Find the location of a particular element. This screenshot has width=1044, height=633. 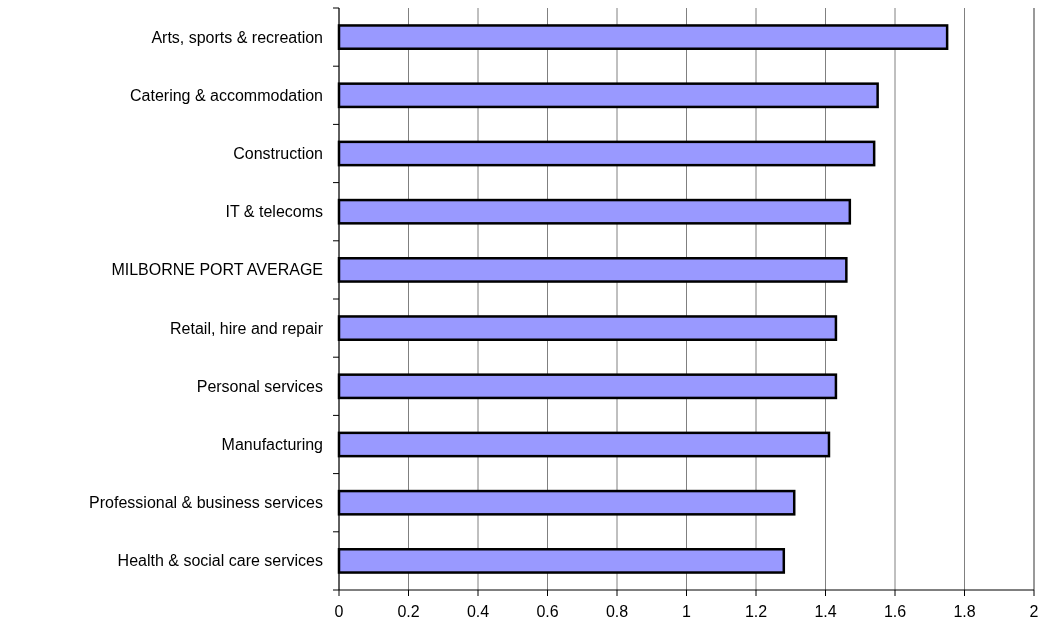

y-tick-label: Retail, hire and repair is located at coordinates (247, 328).